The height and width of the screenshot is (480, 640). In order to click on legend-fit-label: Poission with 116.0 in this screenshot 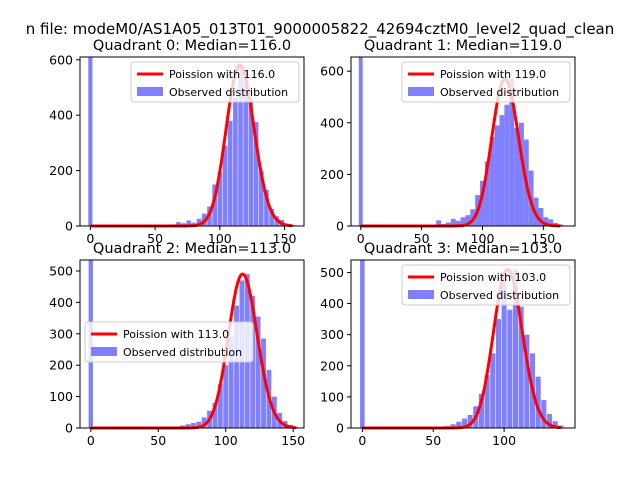, I will do `click(222, 74)`.